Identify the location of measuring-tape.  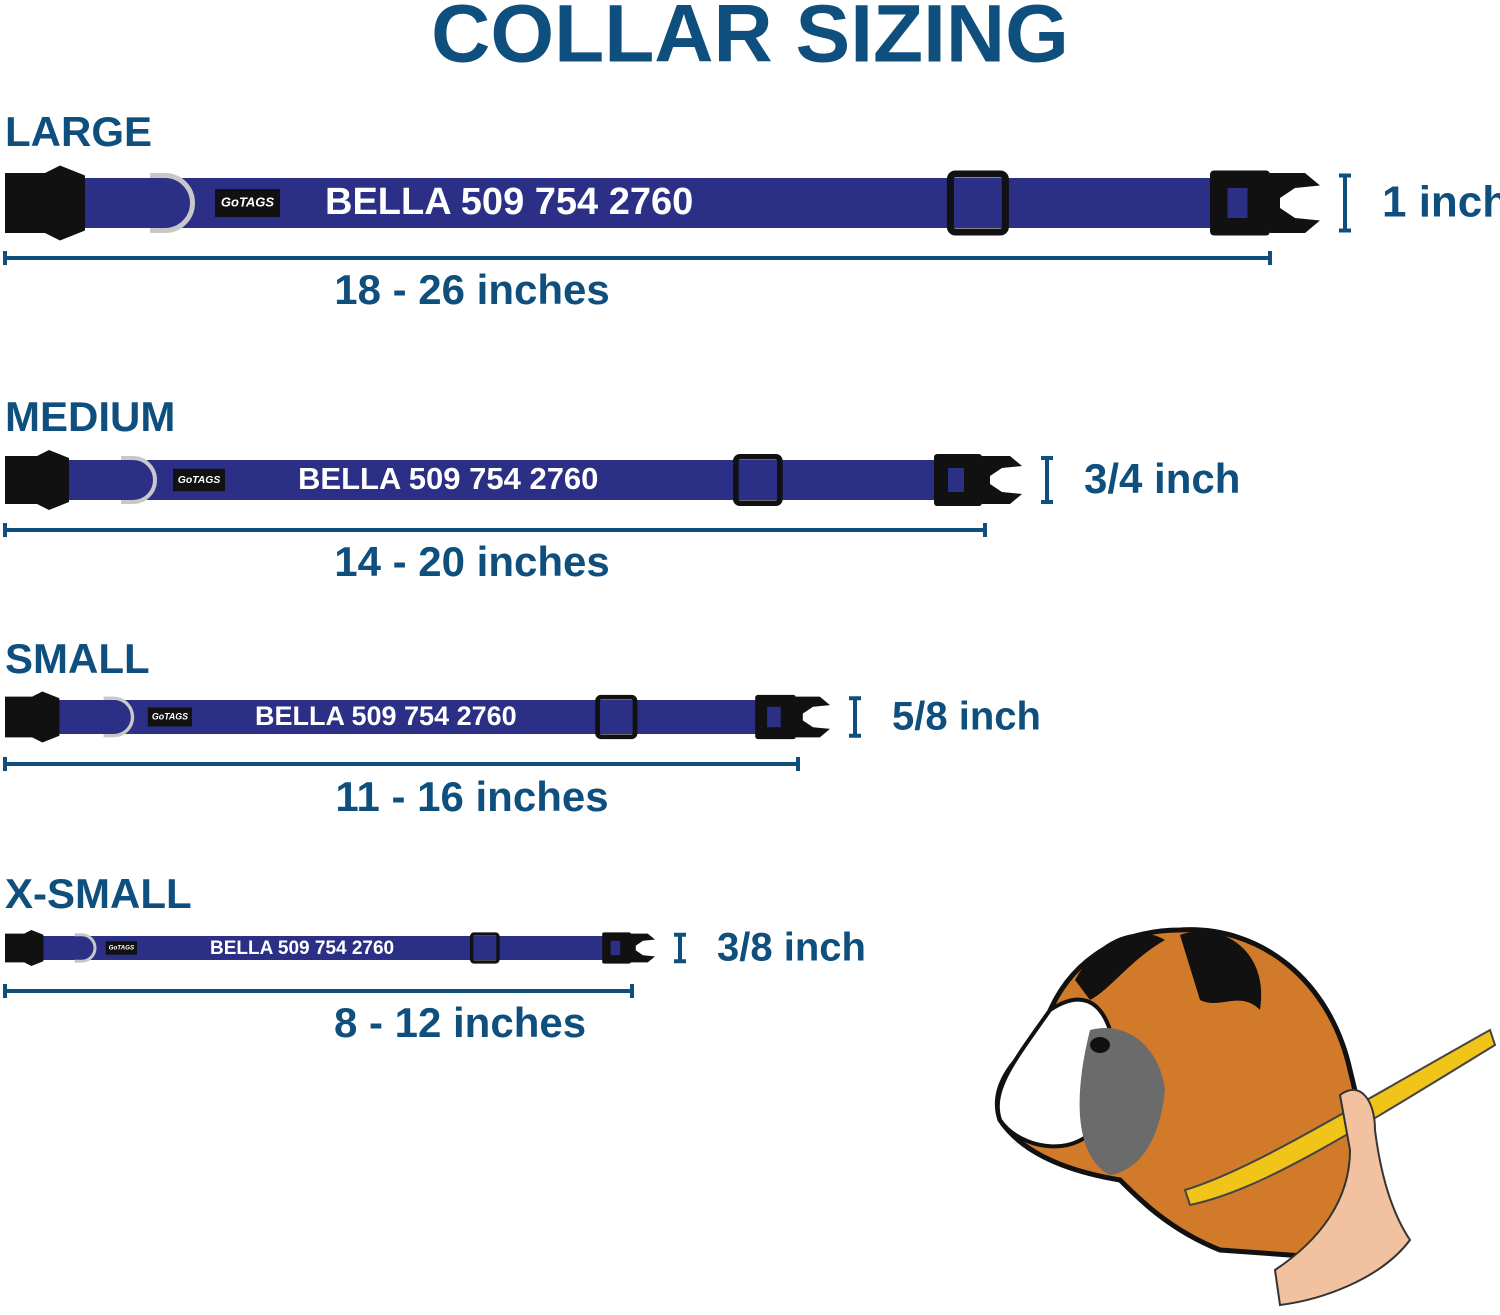
(1340, 1117).